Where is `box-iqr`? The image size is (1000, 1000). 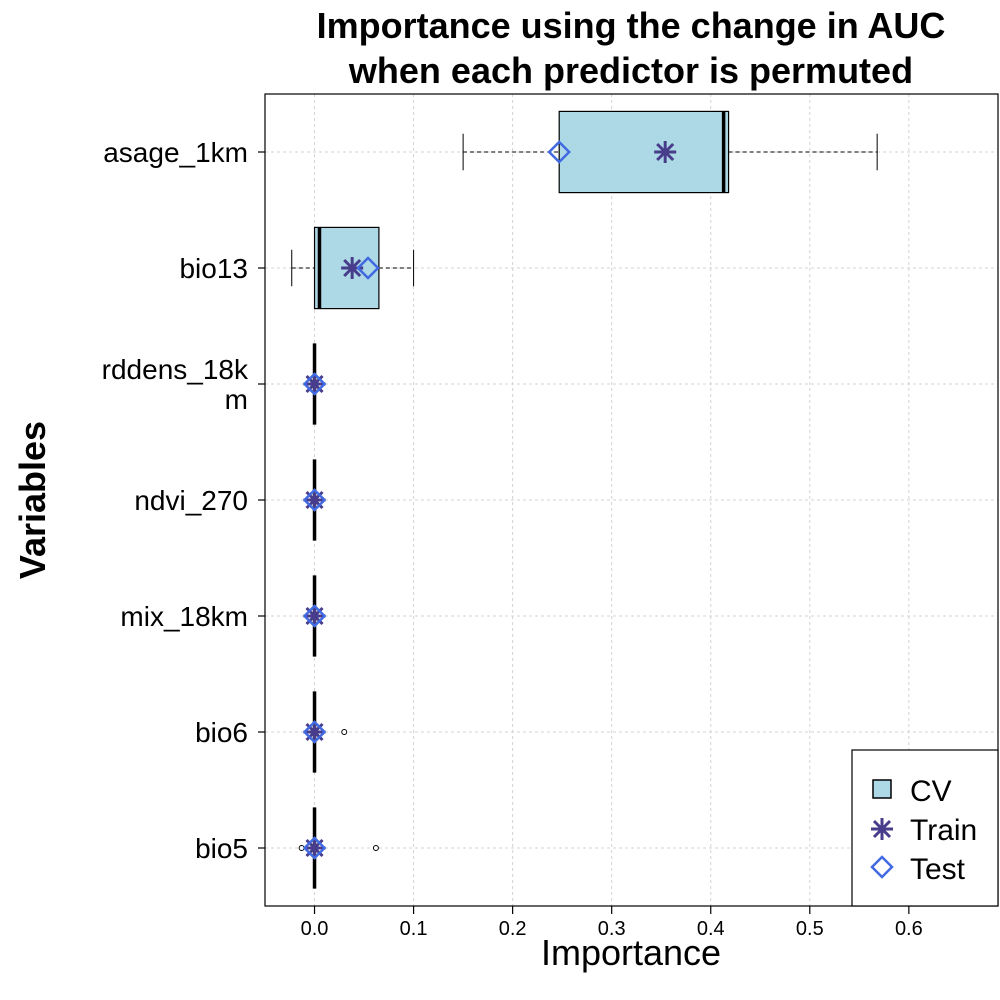 box-iqr is located at coordinates (644, 152).